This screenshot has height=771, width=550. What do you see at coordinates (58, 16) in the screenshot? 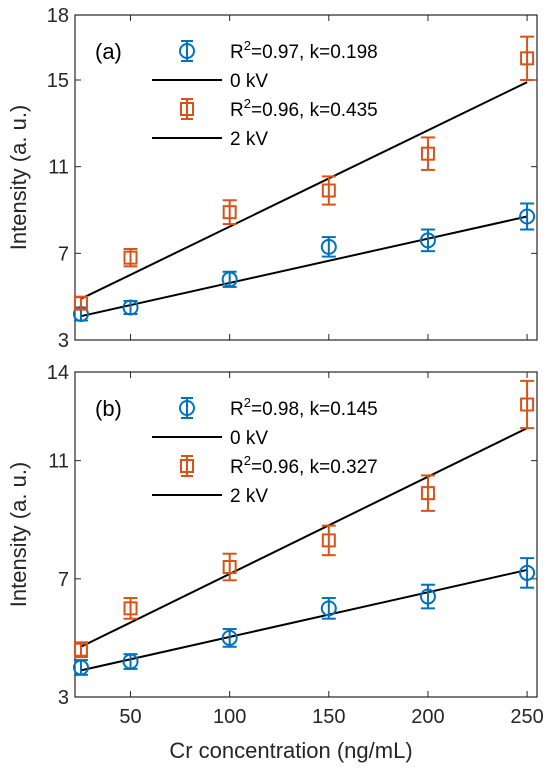
I see `y-tick-label: 18` at bounding box center [58, 16].